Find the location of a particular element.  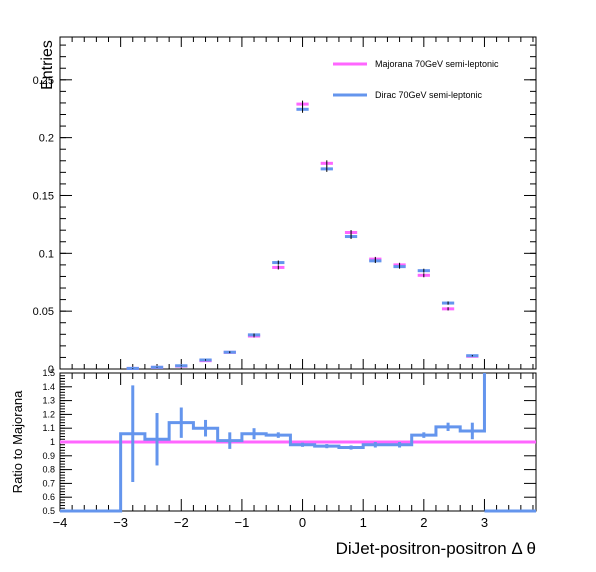

main-y-tick-label: 0.15 is located at coordinates (43, 196).